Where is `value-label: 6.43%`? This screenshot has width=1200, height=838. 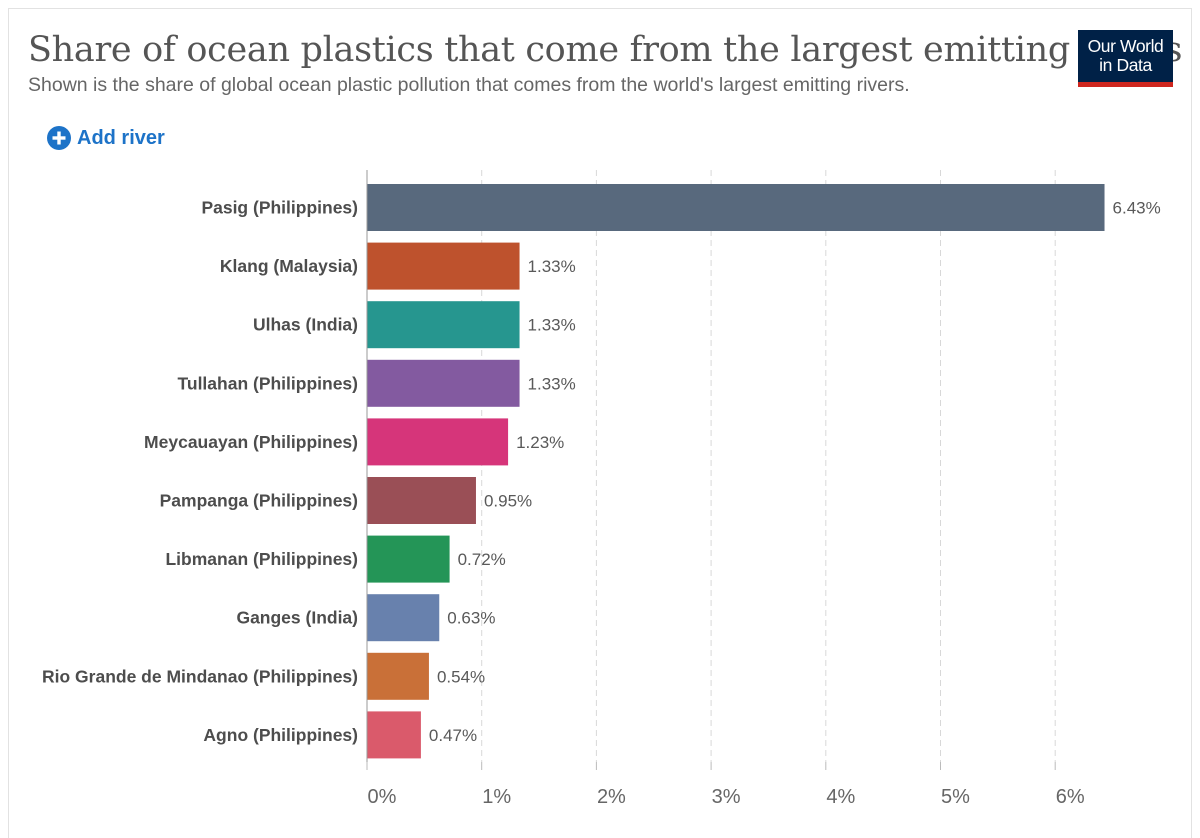 value-label: 6.43% is located at coordinates (1137, 208).